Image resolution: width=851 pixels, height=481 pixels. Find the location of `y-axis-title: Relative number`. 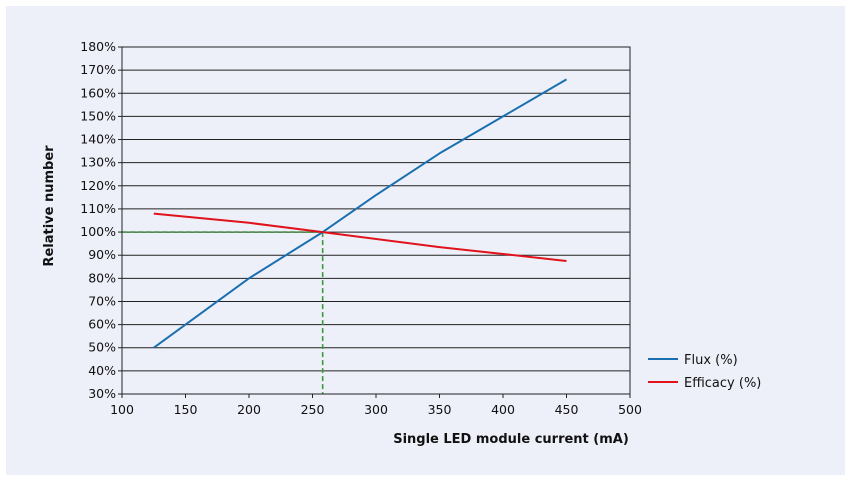

y-axis-title: Relative number is located at coordinates (49, 206).